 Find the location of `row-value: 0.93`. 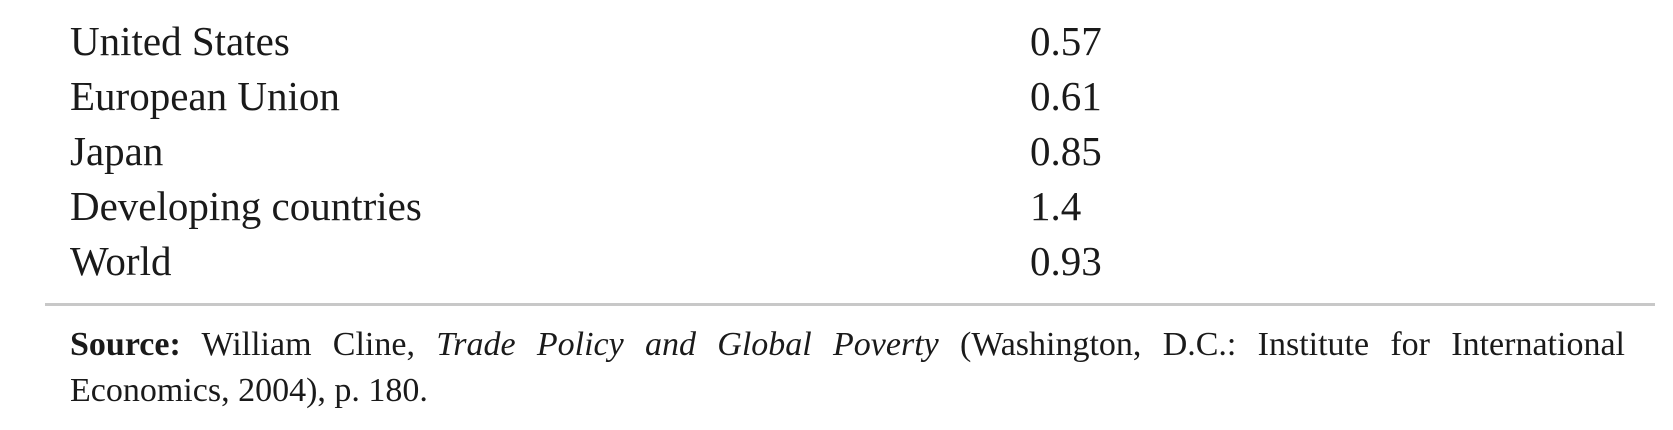

row-value: 0.93 is located at coordinates (1066, 261).